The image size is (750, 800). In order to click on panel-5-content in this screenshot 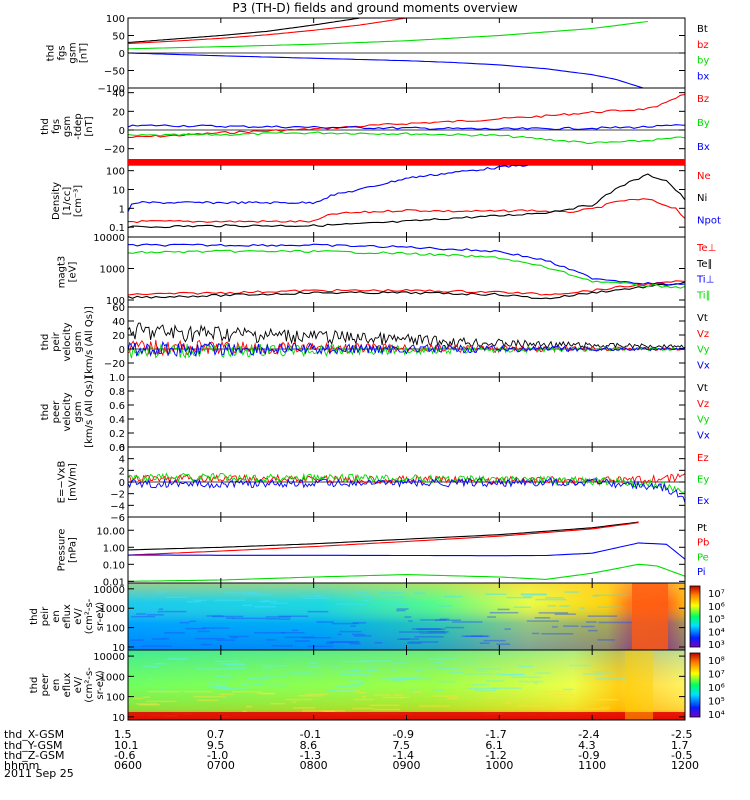, I will do `click(406, 340)`.